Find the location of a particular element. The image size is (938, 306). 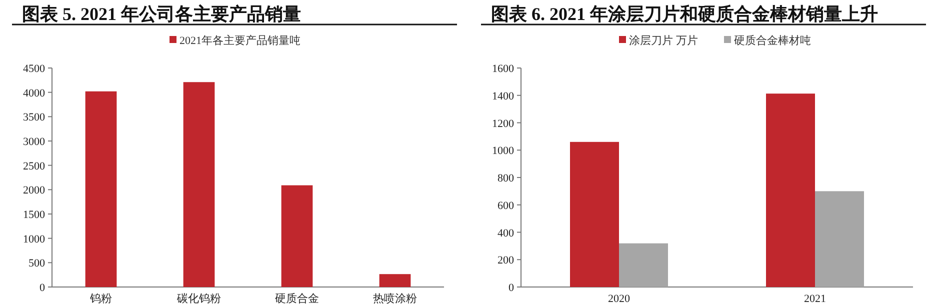

y-tick-label: 2000 is located at coordinates (34, 190).